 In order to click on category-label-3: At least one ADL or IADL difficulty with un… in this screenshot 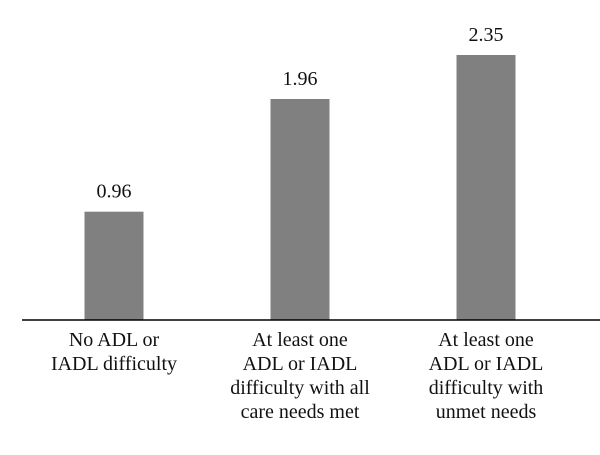, I will do `click(486, 376)`.